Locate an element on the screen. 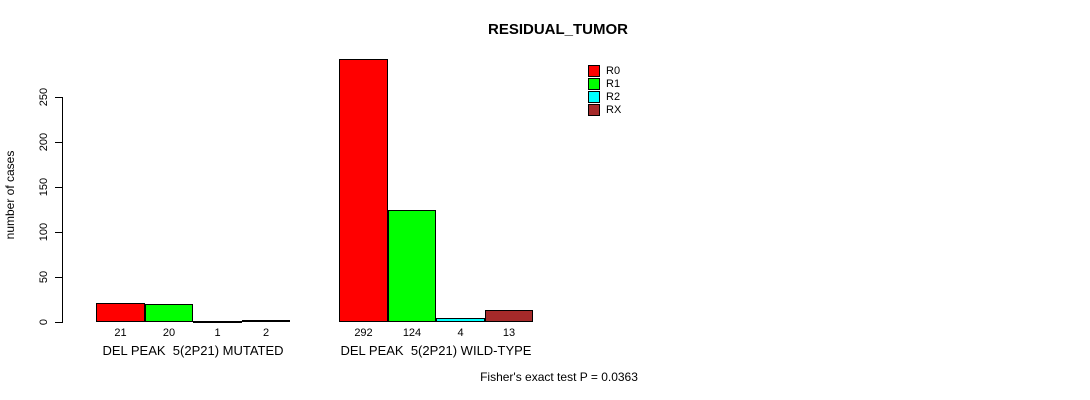  legend-label-r2: R2 is located at coordinates (613, 97).